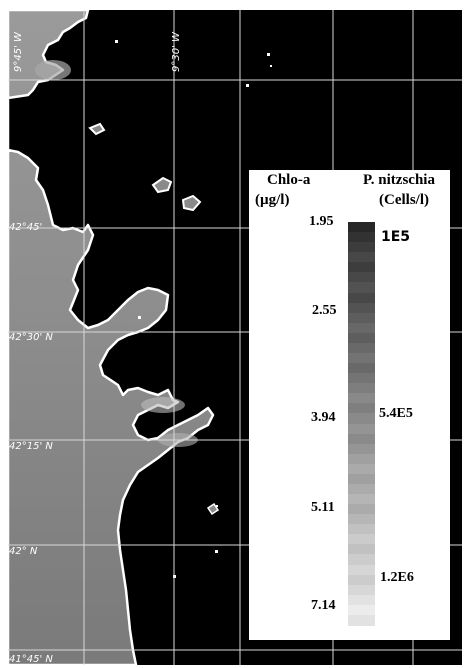 Image resolution: width=465 pixels, height=668 pixels. Describe the element at coordinates (397, 577) in the screenshot. I see `pn-tick-3: 1.2E6` at that location.